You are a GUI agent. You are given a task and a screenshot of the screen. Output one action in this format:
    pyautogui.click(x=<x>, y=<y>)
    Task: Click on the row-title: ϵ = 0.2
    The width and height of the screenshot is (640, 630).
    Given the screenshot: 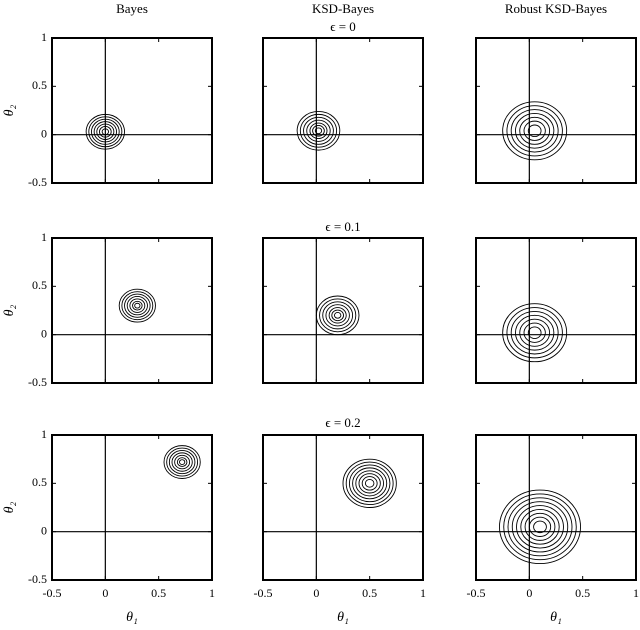 What is the action you would take?
    pyautogui.click(x=342, y=422)
    